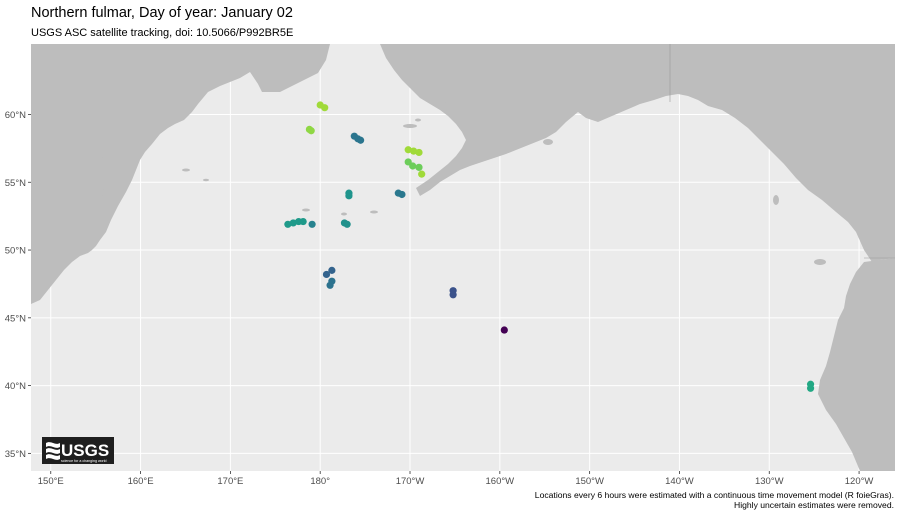 This screenshot has width=900, height=520. I want to click on island-commander, so click(186, 170).